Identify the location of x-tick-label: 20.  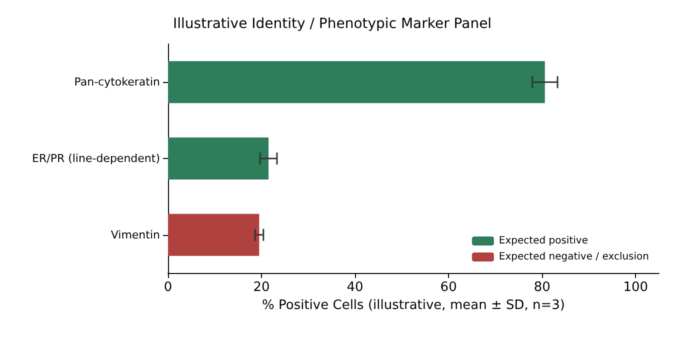
(261, 287).